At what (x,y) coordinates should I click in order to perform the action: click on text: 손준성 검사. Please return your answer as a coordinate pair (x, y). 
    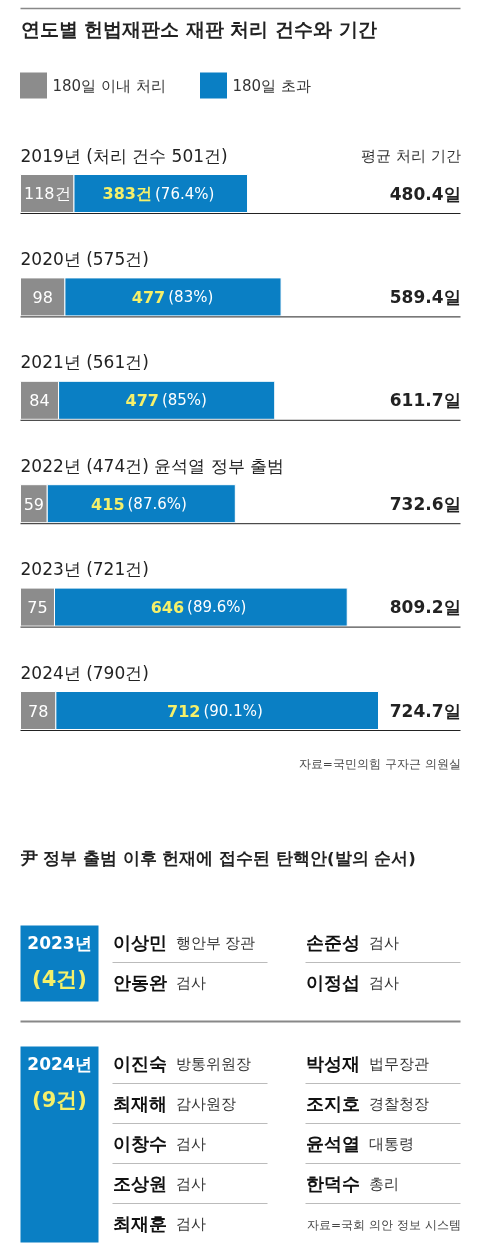
    Looking at the image, I should click on (352, 942).